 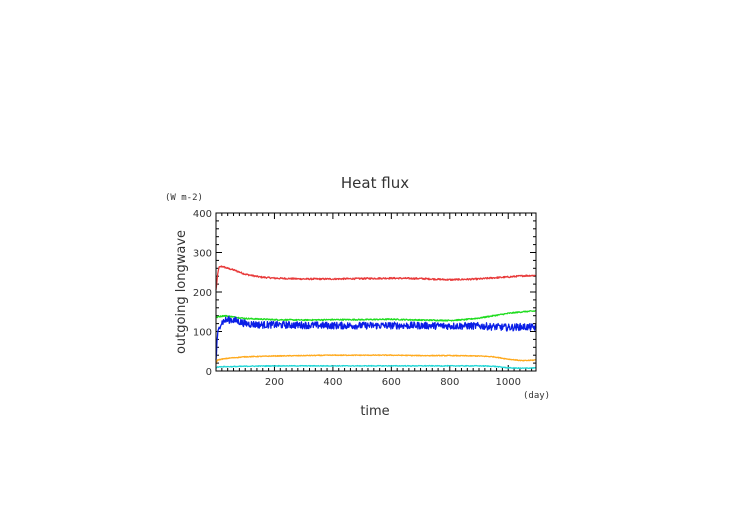 I want to click on series-layer, so click(x=376, y=317).